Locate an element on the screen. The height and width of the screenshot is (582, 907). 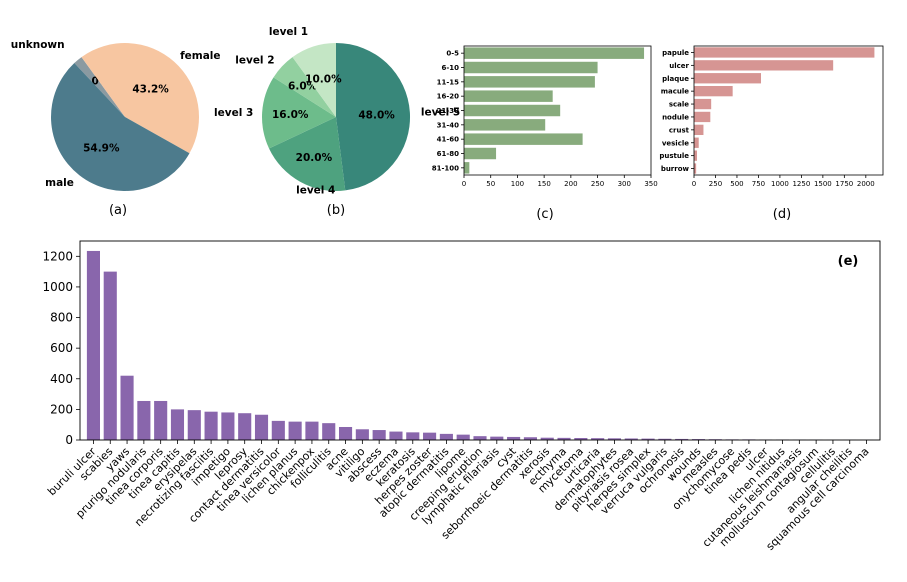
x-tick-label: 150 is located at coordinates (543, 184).